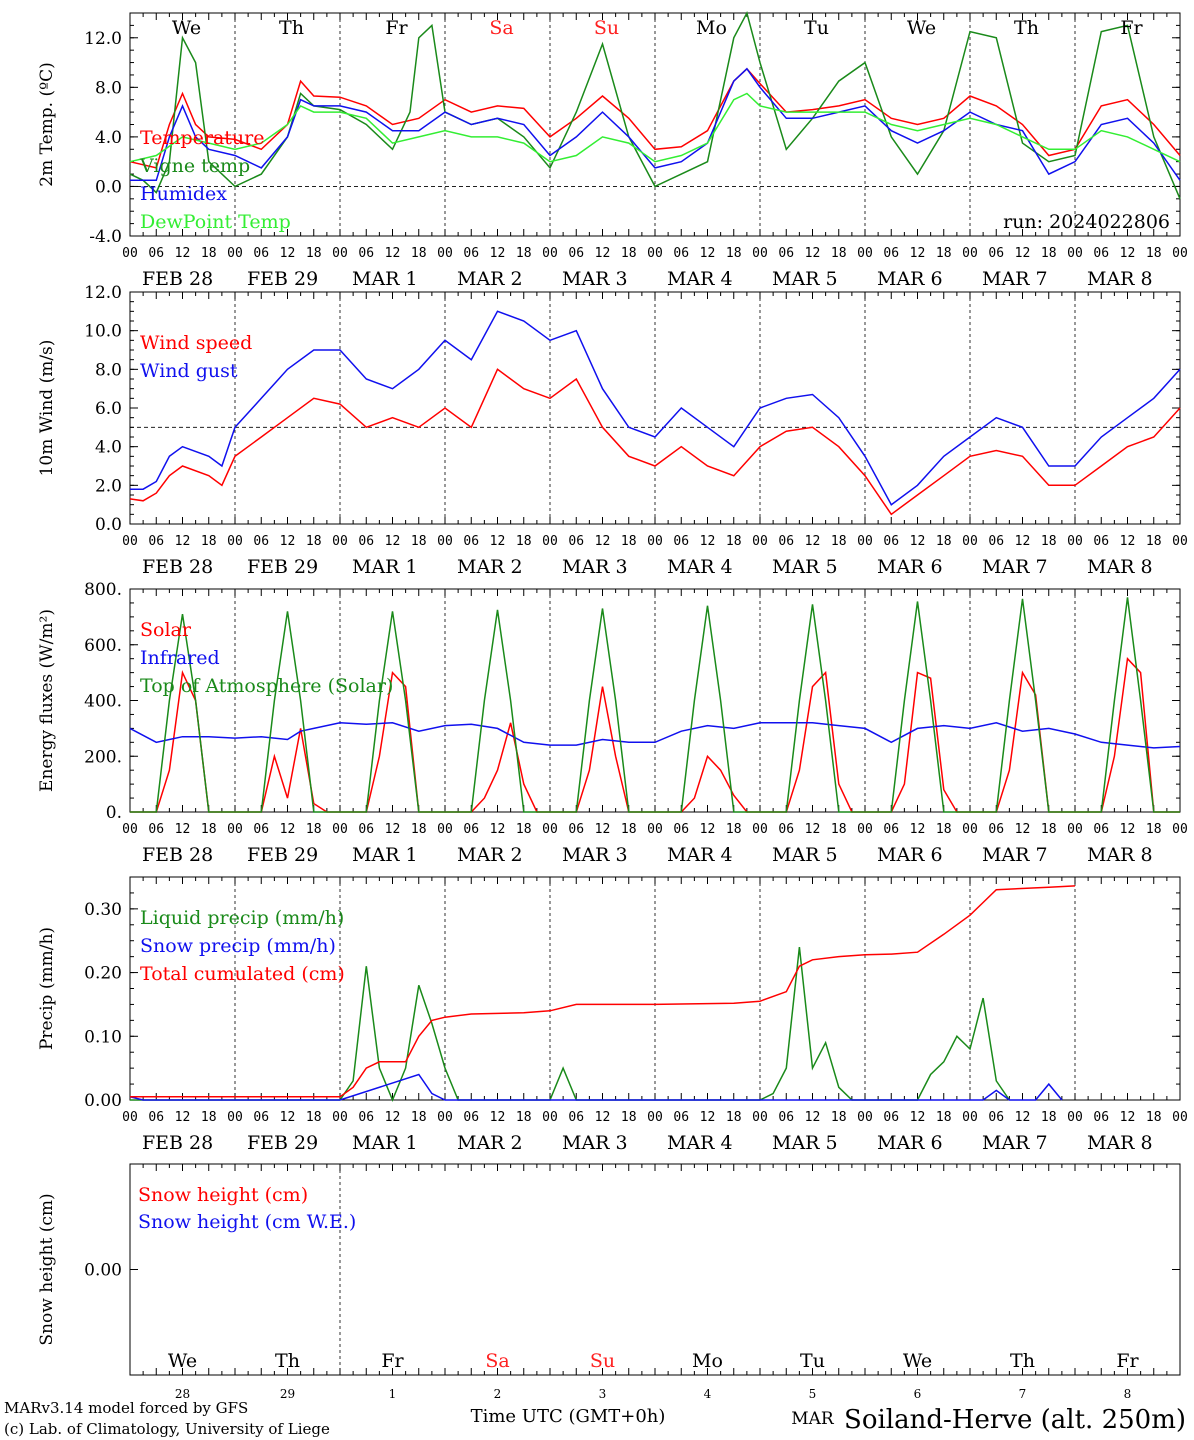 This screenshot has height=1440, width=1194. I want to click on y-tick-label: 0.0, so click(108, 187).